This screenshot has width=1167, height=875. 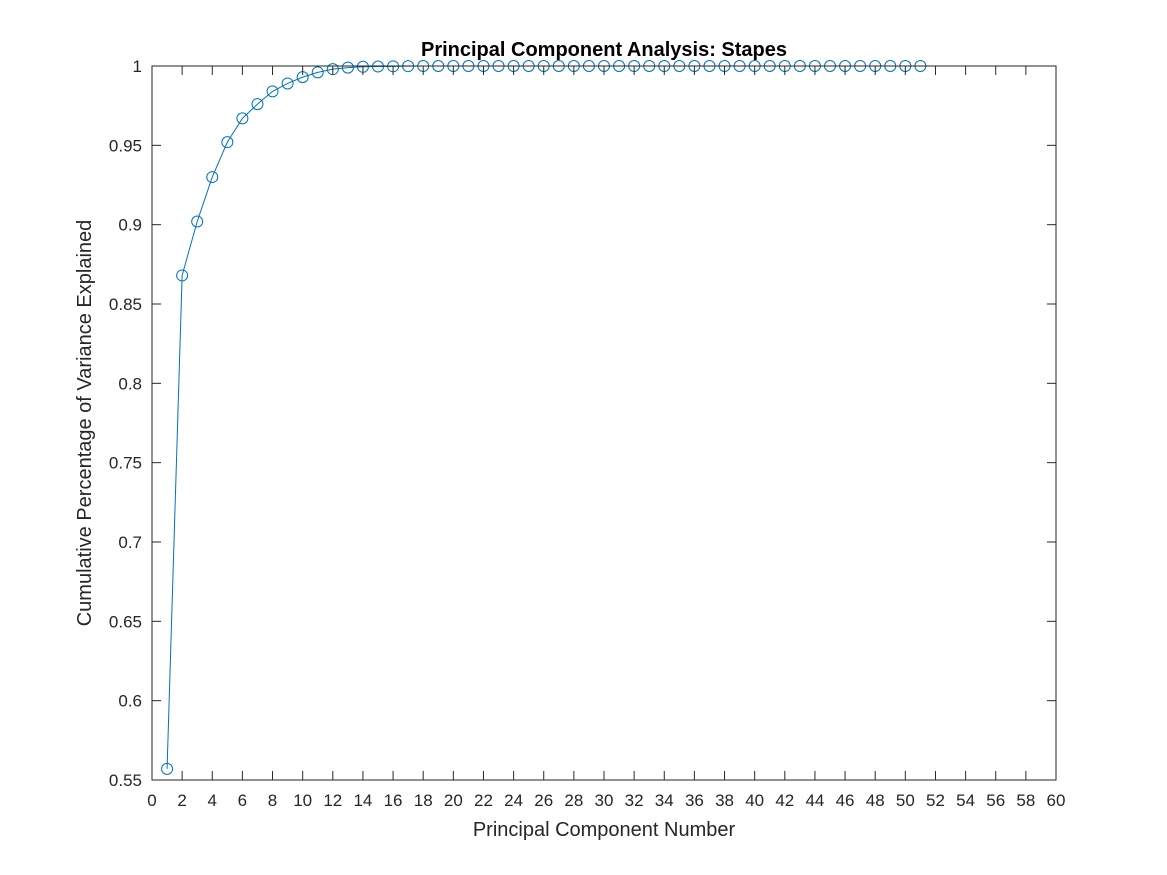 What do you see at coordinates (130, 383) in the screenshot?
I see `y-tick-label: 0.8` at bounding box center [130, 383].